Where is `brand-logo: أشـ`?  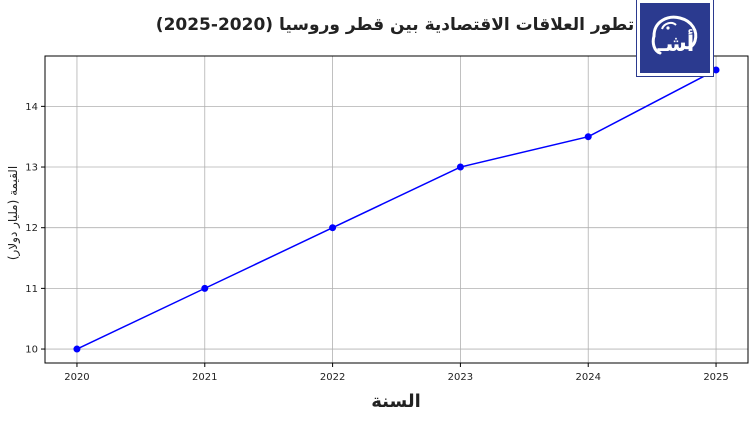 brand-logo: أشـ is located at coordinates (675, 38).